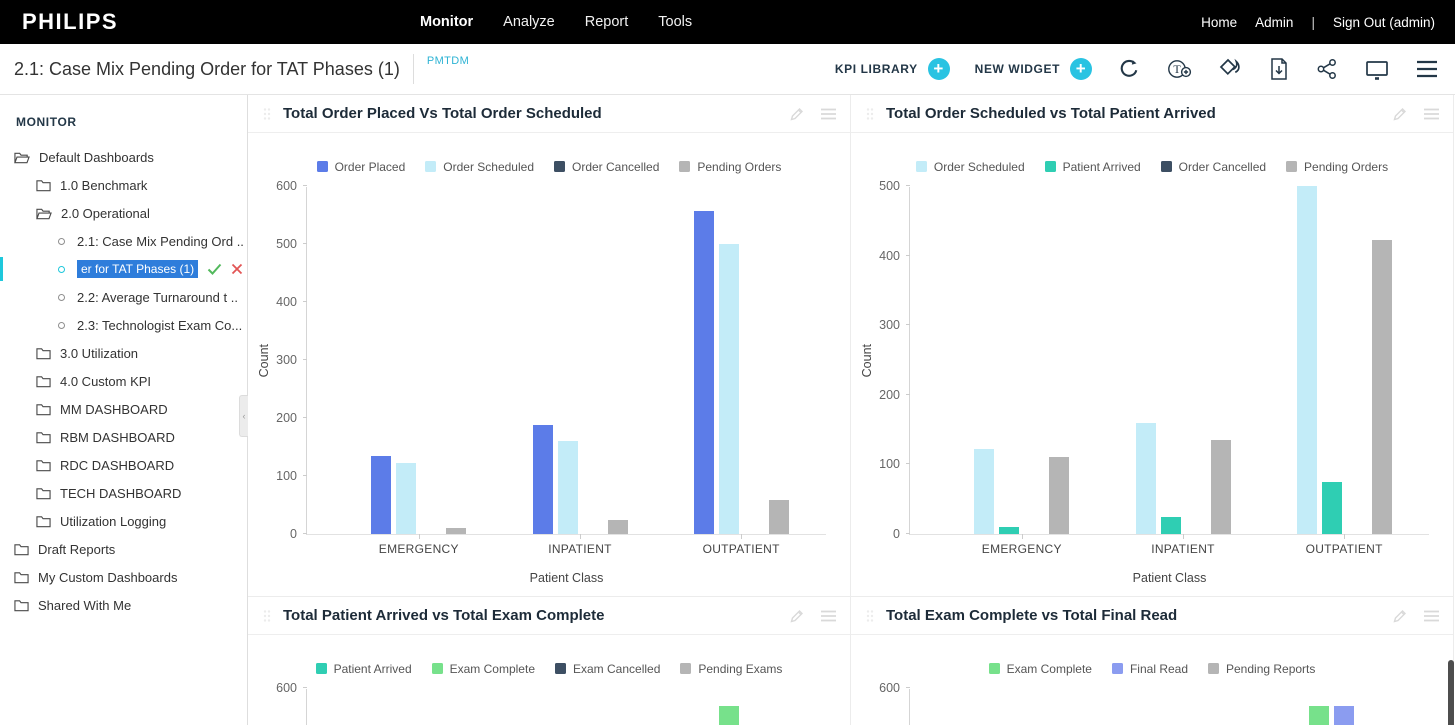 The width and height of the screenshot is (1455, 725). I want to click on sidebar-folder: 4.0 Custom KPI, so click(123, 381).